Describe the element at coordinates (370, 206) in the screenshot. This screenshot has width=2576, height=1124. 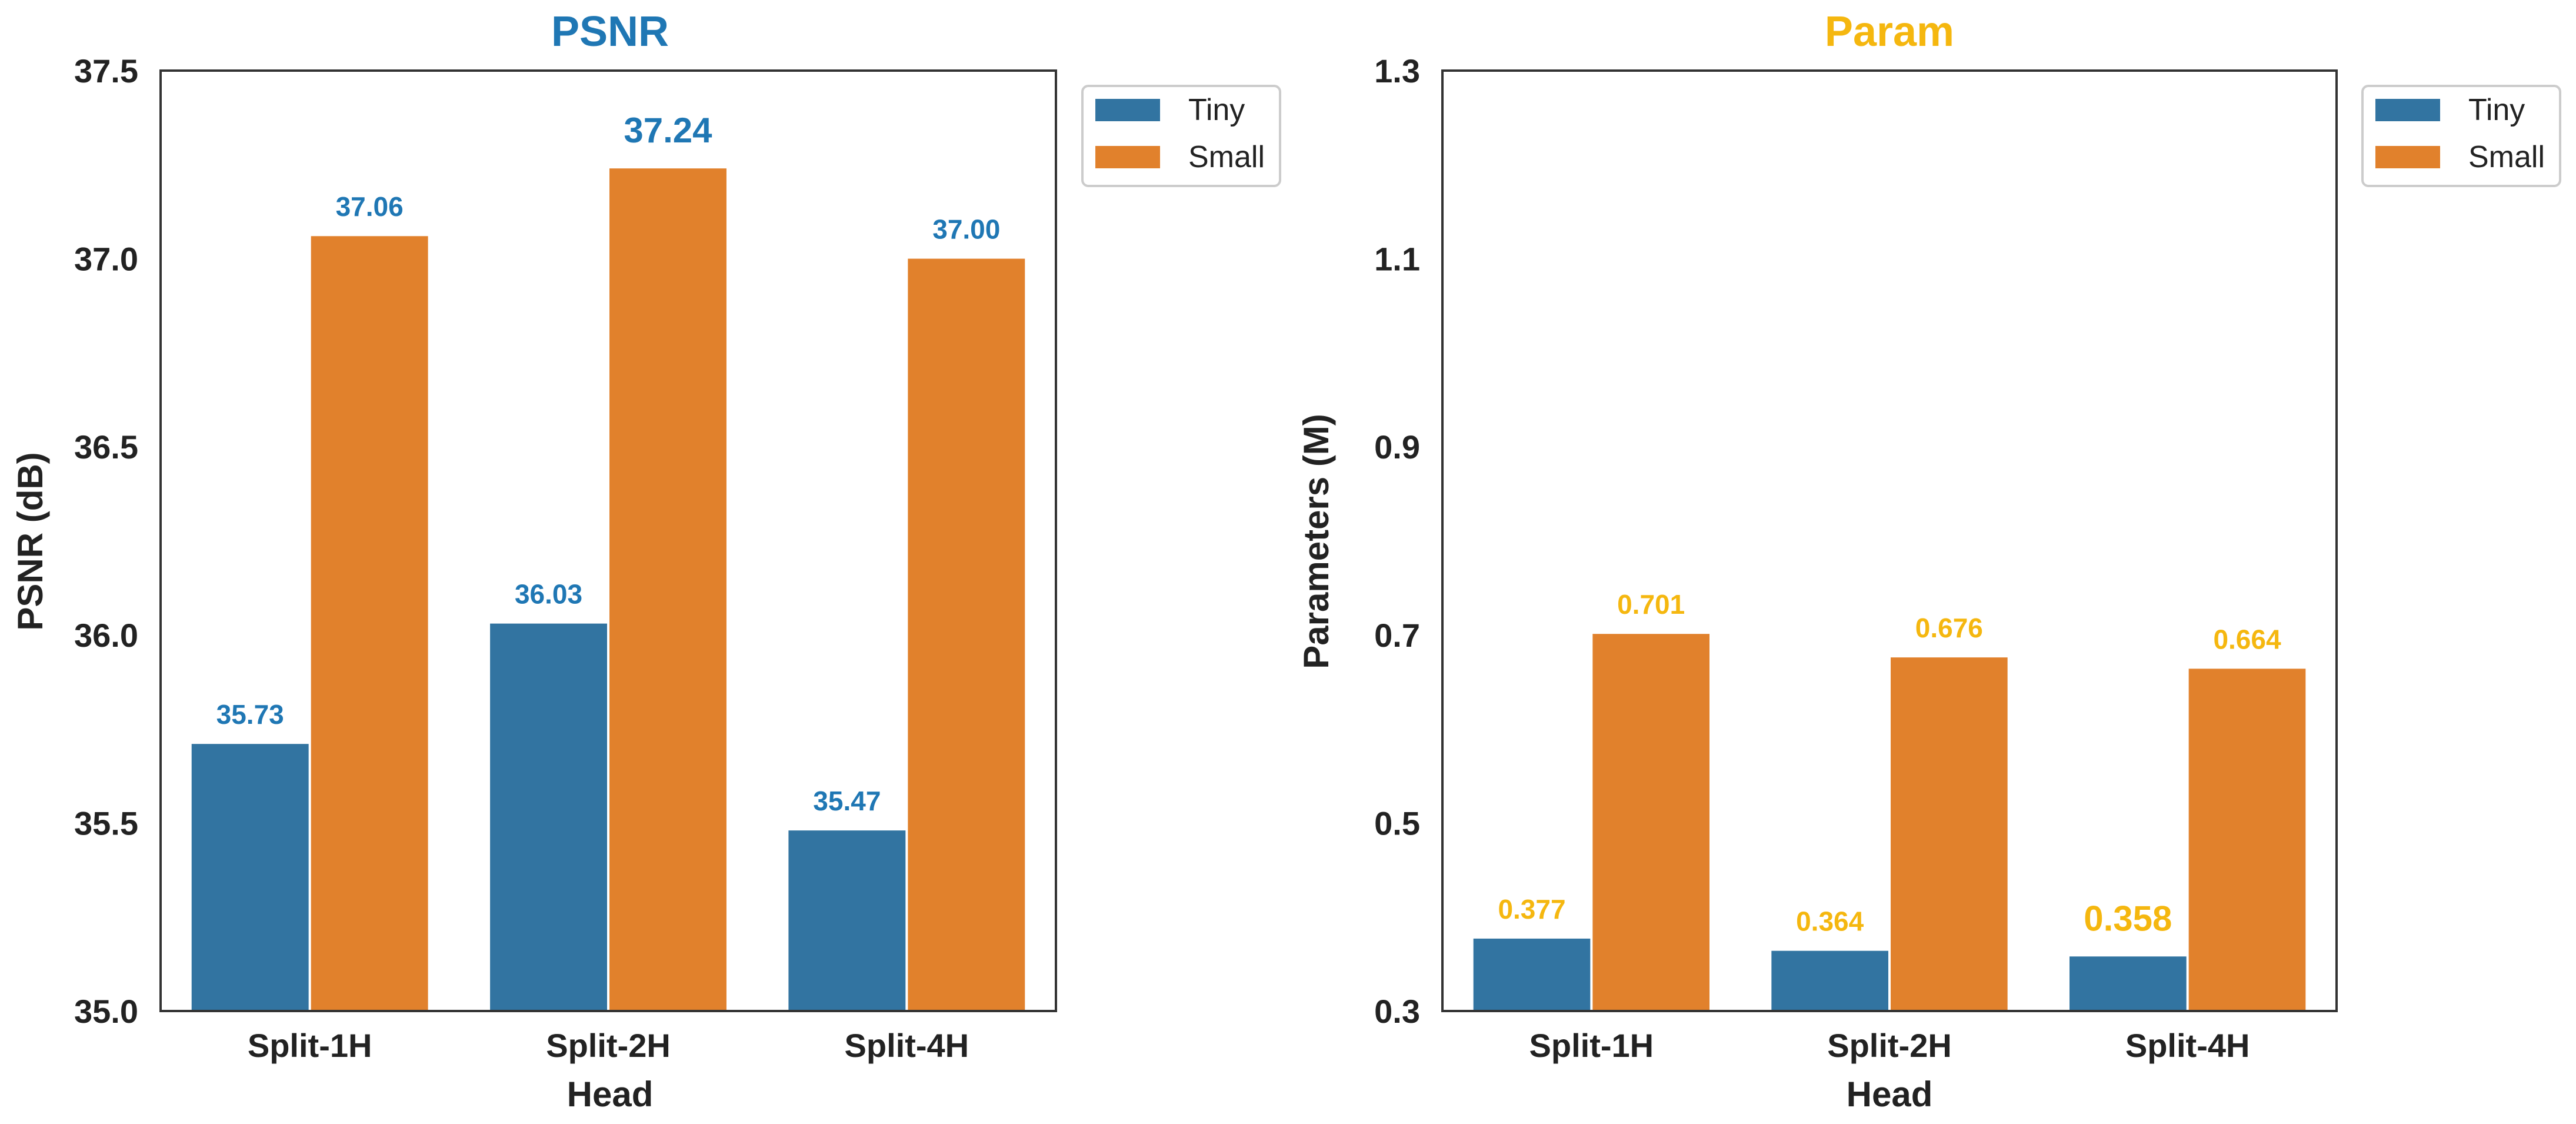
I see `data-label: 37.06` at that location.